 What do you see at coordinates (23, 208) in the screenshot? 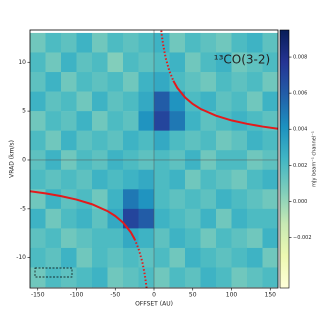
I see `y-tick-label: -5` at bounding box center [23, 208].